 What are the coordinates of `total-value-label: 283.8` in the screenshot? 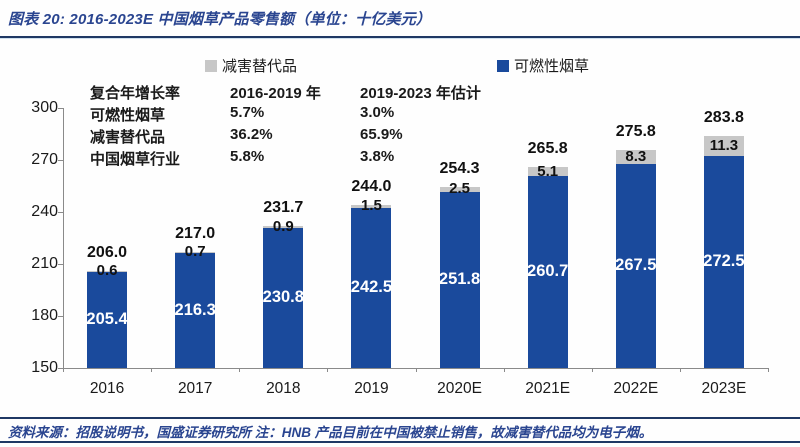 It's located at (723, 118).